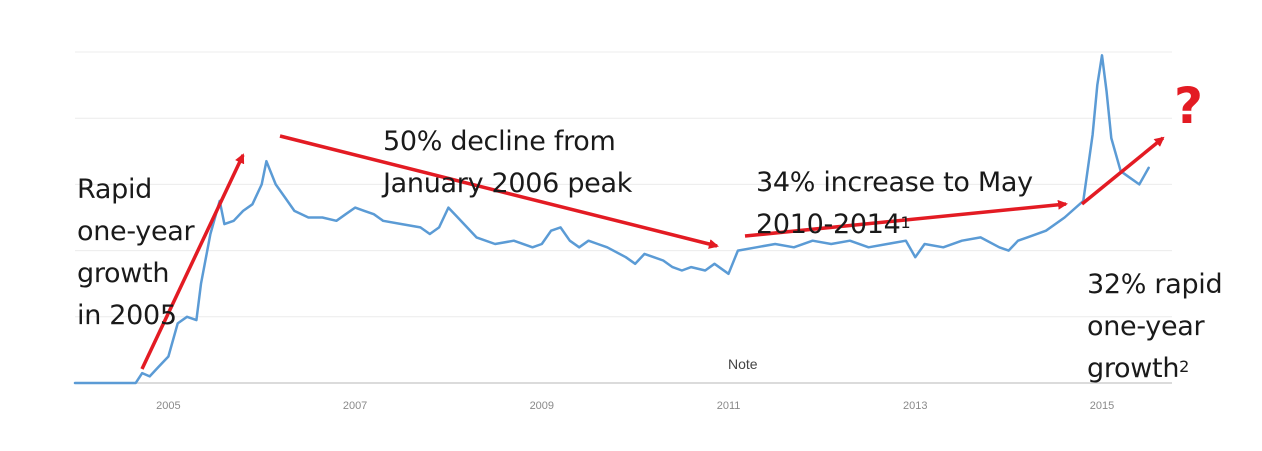  I want to click on note-label: Note, so click(743, 364).